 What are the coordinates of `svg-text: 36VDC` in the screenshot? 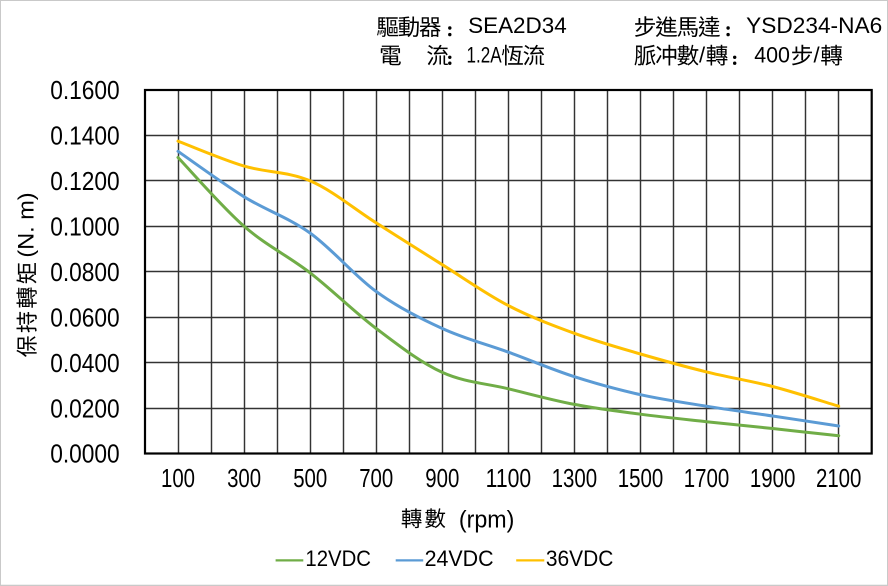 It's located at (580, 558).